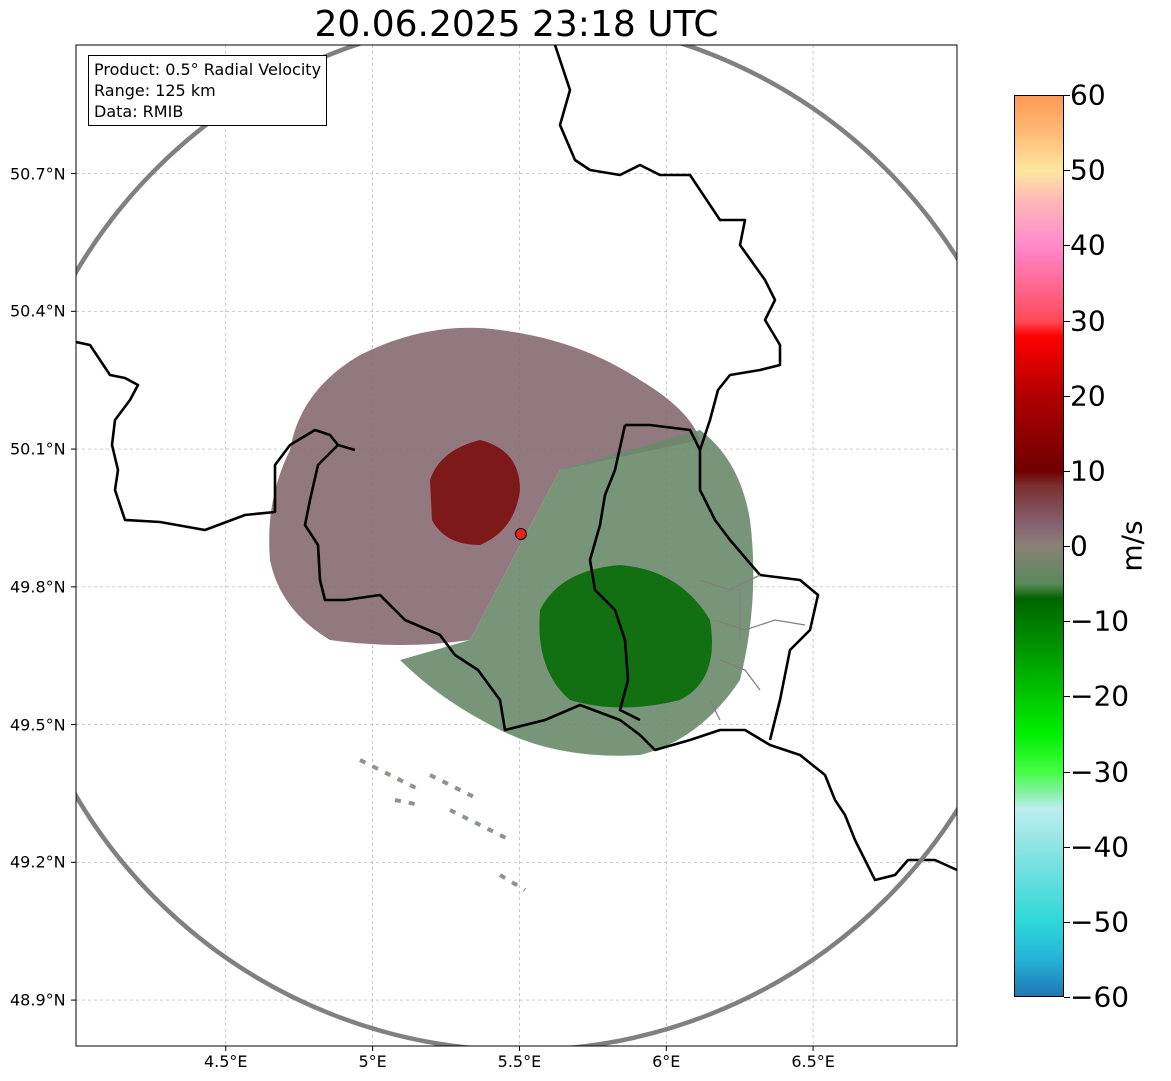 The image size is (1171, 1081). I want to click on radar-site-marker, so click(520, 534).